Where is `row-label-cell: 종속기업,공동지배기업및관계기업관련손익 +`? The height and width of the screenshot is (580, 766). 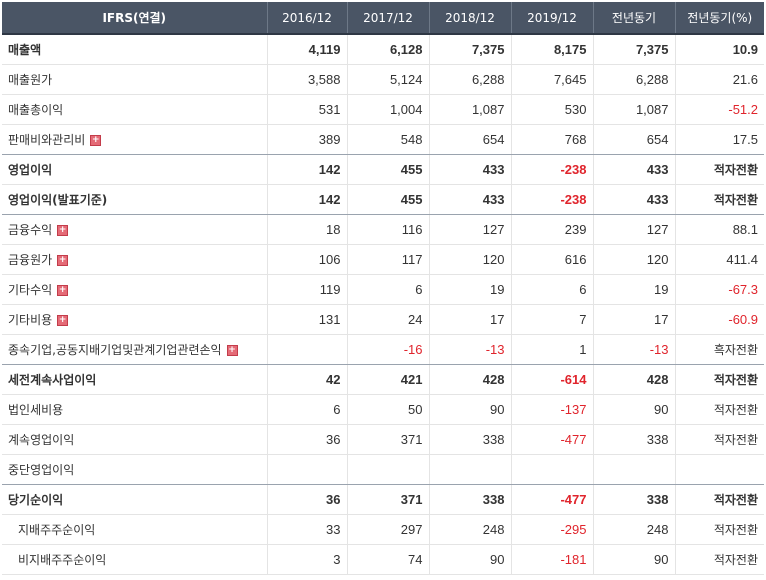
row-label-cell: 종속기업,공동지배기업및관계기업관련손익 + is located at coordinates (134, 349).